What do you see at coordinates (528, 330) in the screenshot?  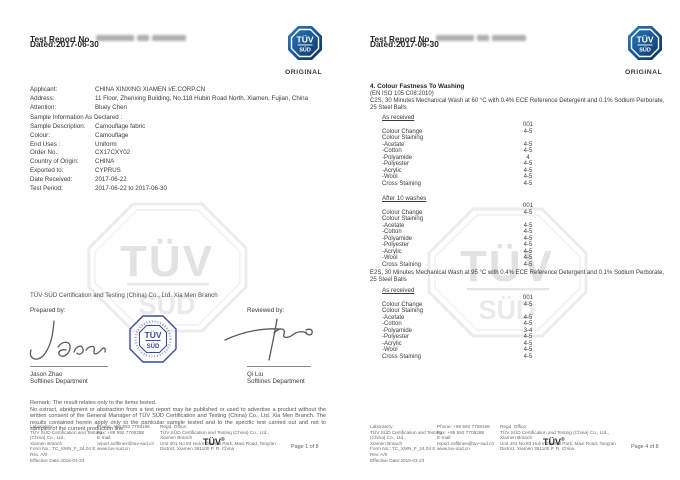 I see `result-value: 3-4` at bounding box center [528, 330].